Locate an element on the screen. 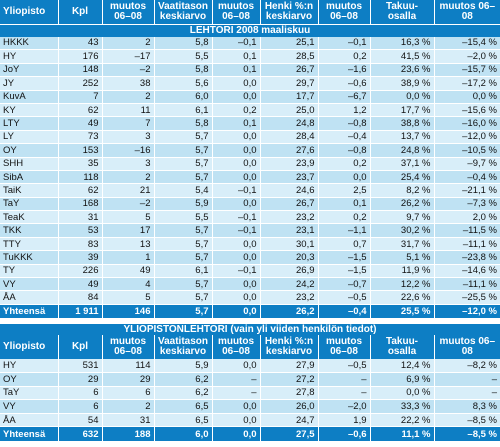 The width and height of the screenshot is (500, 447). table2-col-header: Vaatitason keskiarvo is located at coordinates (183, 347).